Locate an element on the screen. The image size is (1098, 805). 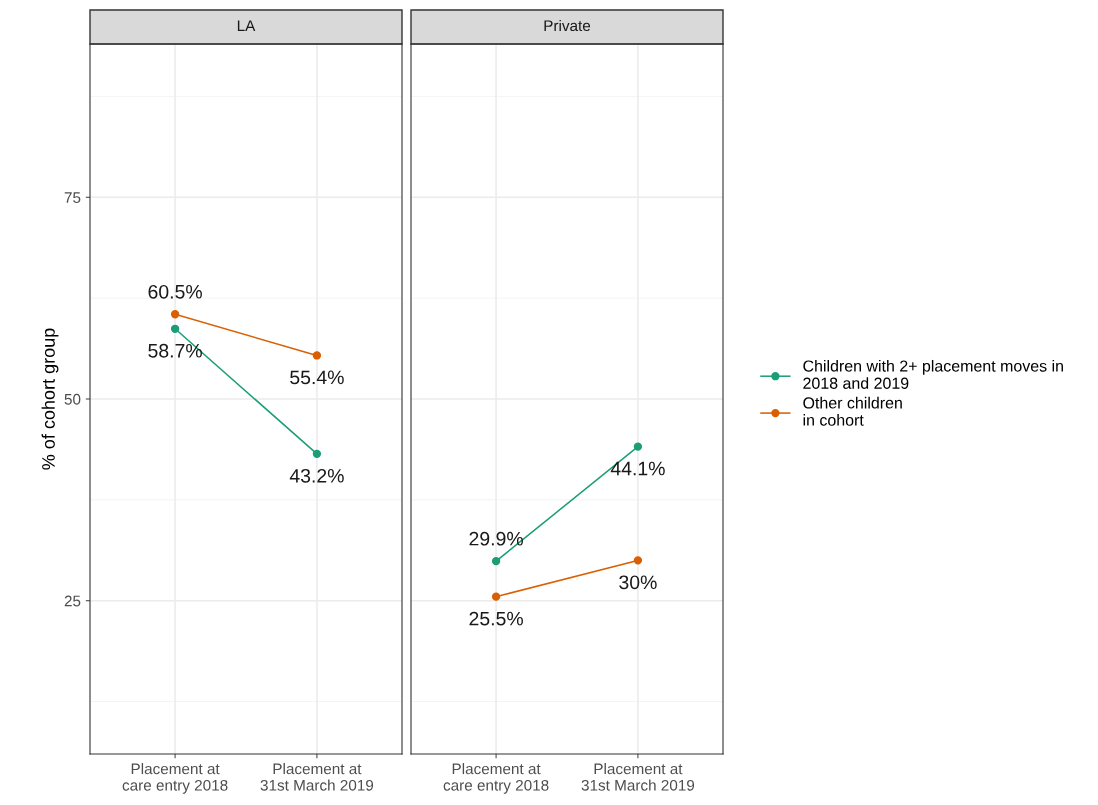
data-label: 44.1% is located at coordinates (637, 468).